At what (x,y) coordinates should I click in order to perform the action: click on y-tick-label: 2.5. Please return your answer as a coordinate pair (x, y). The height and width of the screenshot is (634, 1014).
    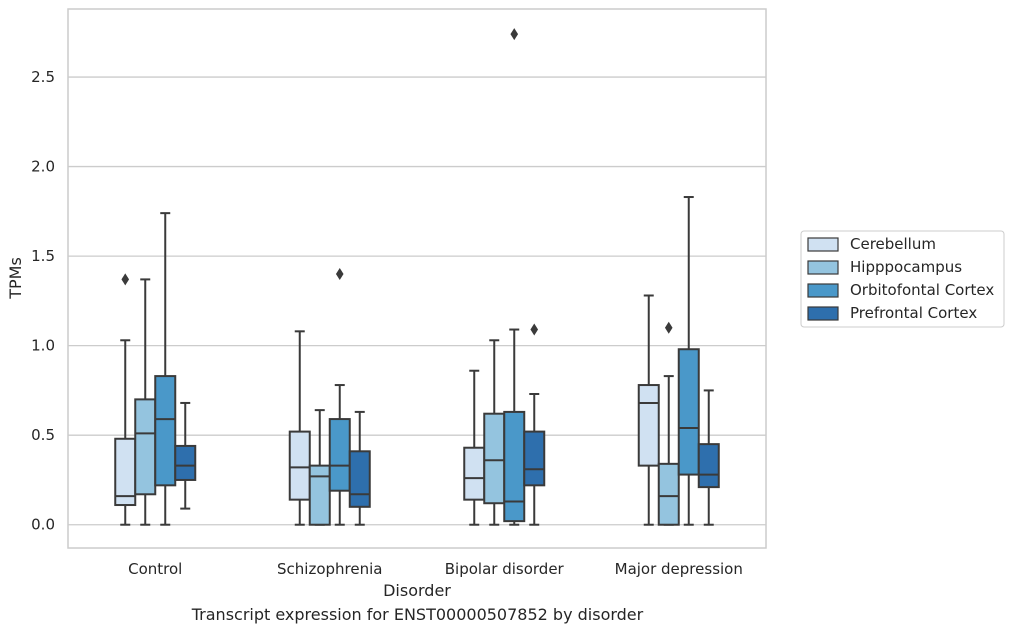
    Looking at the image, I should click on (43, 77).